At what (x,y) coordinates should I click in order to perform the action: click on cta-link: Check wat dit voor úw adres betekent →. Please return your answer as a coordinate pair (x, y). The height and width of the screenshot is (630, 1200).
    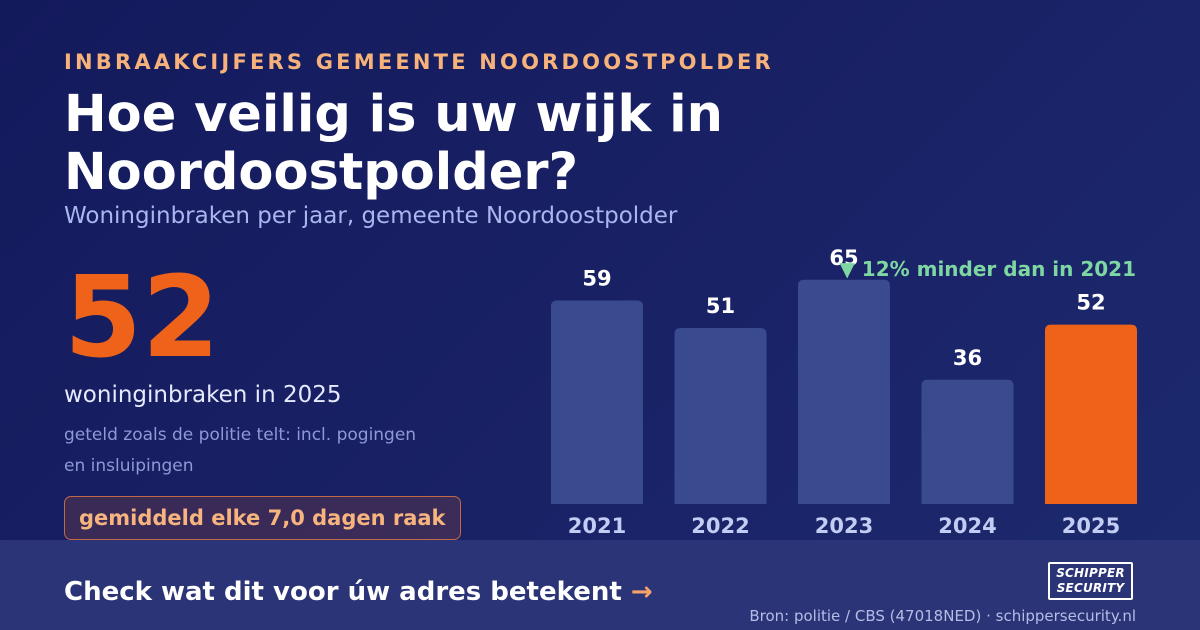
    Looking at the image, I should click on (358, 592).